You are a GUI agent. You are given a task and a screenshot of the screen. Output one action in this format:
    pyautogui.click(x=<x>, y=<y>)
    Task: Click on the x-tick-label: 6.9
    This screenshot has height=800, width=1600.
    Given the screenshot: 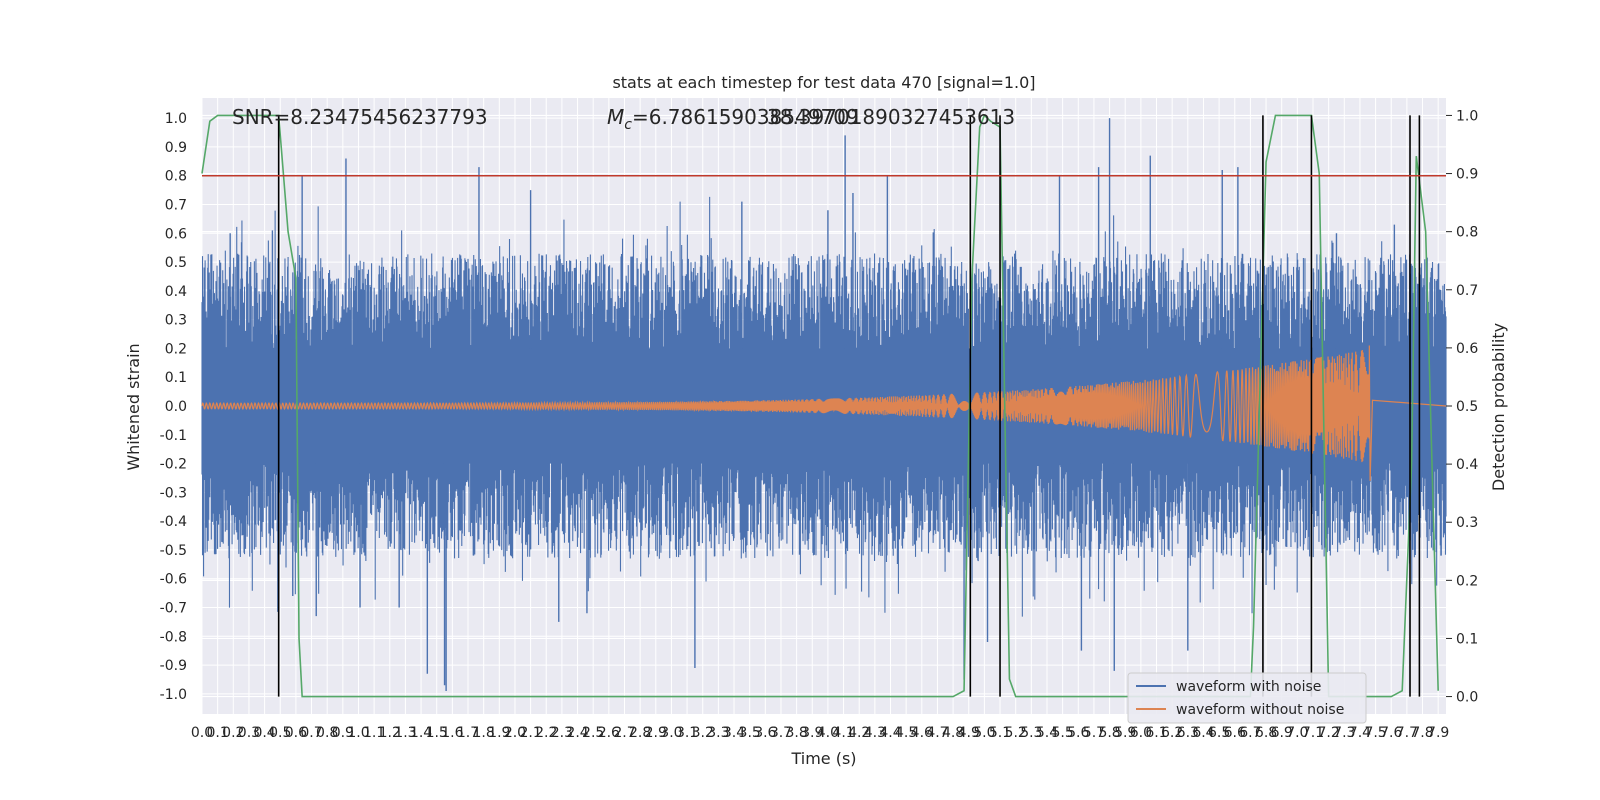 What is the action you would take?
    pyautogui.click(x=1282, y=733)
    